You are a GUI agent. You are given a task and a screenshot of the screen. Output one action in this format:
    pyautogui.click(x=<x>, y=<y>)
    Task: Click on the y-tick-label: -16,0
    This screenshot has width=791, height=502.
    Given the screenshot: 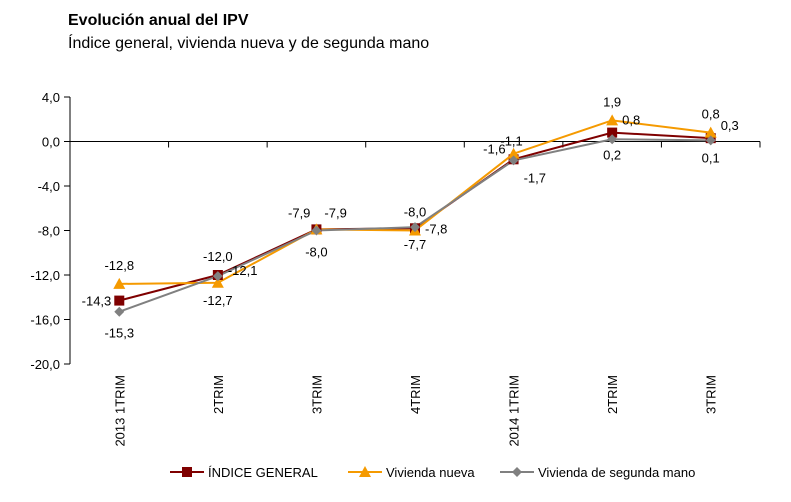 What is the action you would take?
    pyautogui.click(x=45, y=320)
    